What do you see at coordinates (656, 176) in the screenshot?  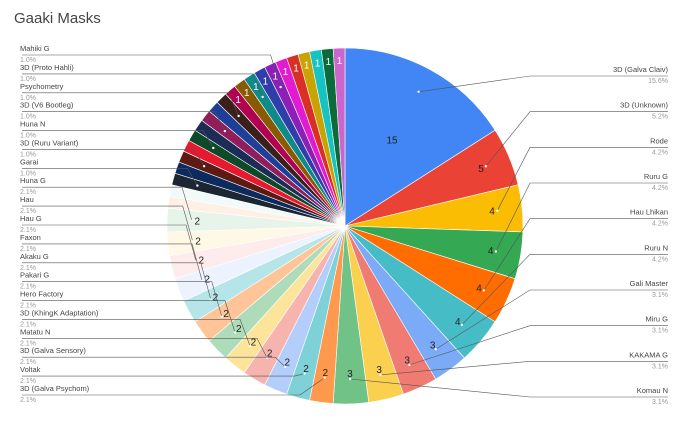 I see `slice-category-label: Ruru G` at bounding box center [656, 176].